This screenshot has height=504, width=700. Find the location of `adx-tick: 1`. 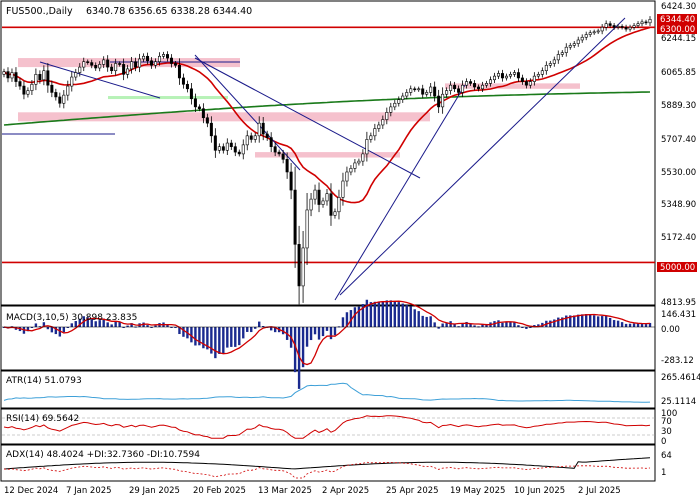

adx-tick: 1 is located at coordinates (663, 473).